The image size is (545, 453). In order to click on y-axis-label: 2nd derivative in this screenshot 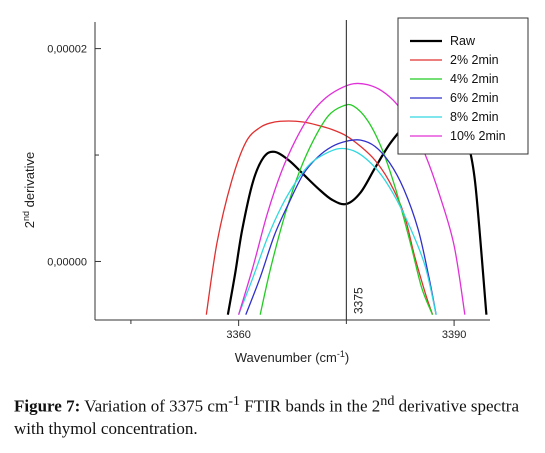, I will do `click(29, 190)`.